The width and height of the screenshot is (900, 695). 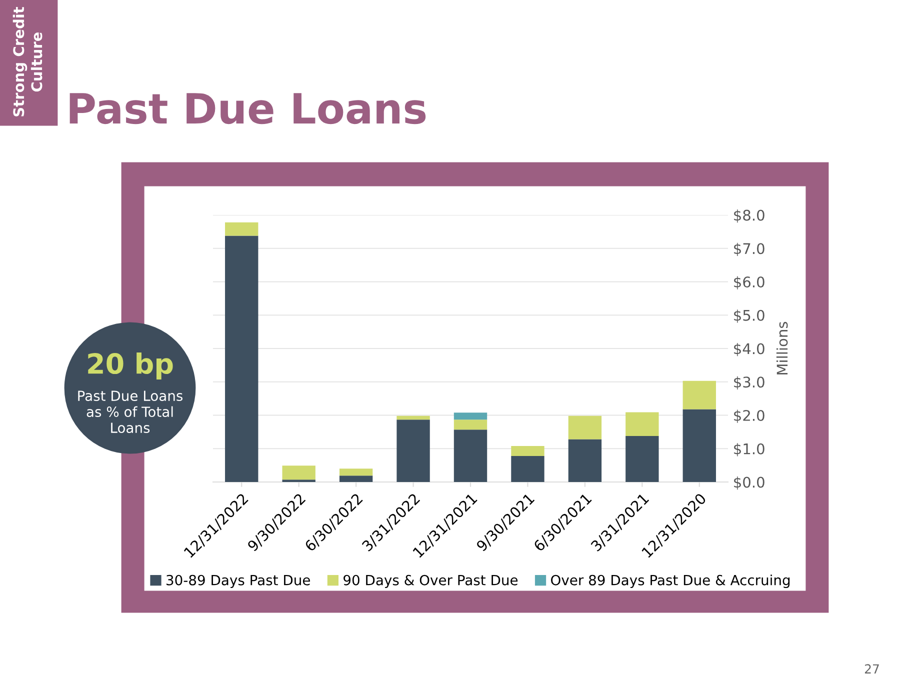 What do you see at coordinates (36, 62) in the screenshot?
I see `text: Culture` at bounding box center [36, 62].